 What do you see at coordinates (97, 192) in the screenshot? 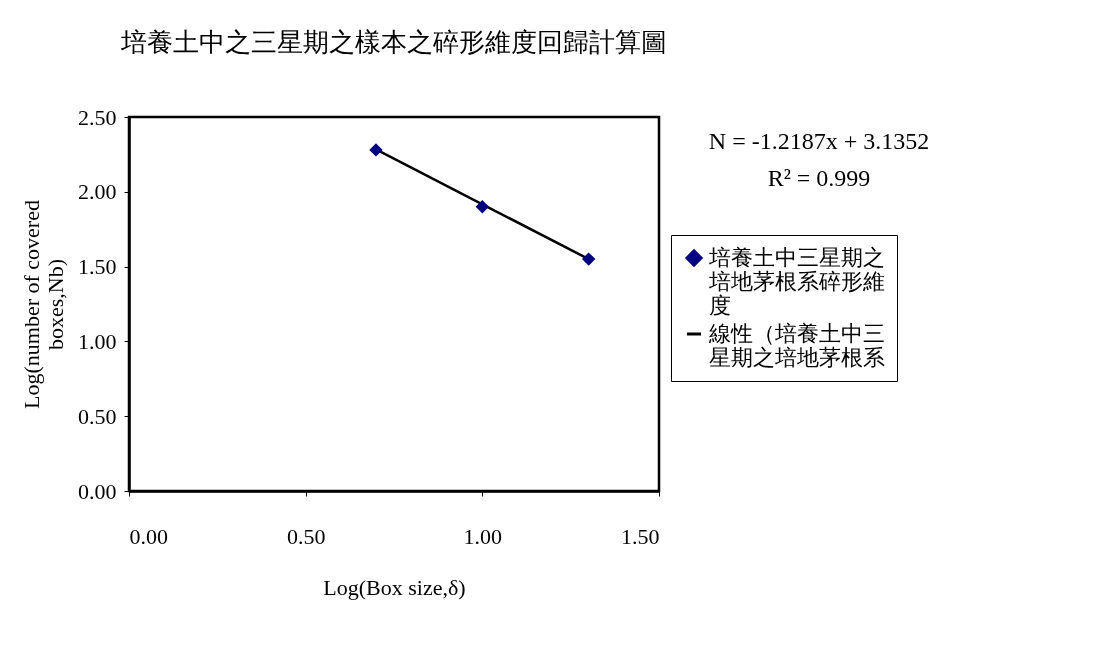
I see `y-tick-label: 2.00` at bounding box center [97, 192].